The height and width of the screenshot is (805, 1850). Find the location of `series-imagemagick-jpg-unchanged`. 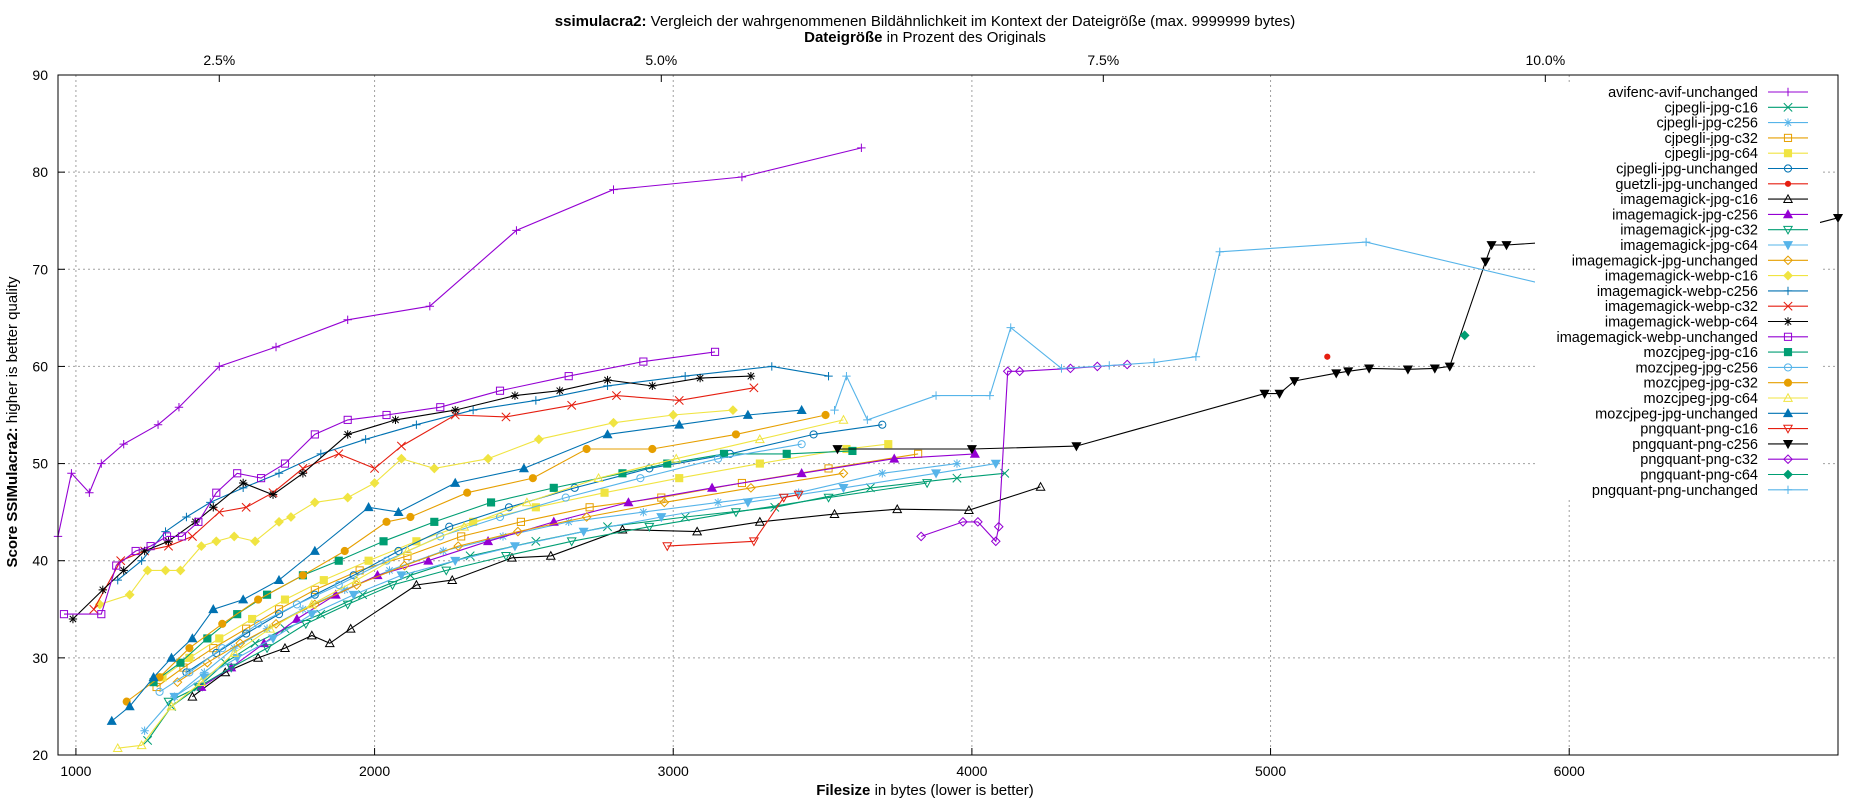

series-imagemagick-jpg-unchanged is located at coordinates (510, 578).